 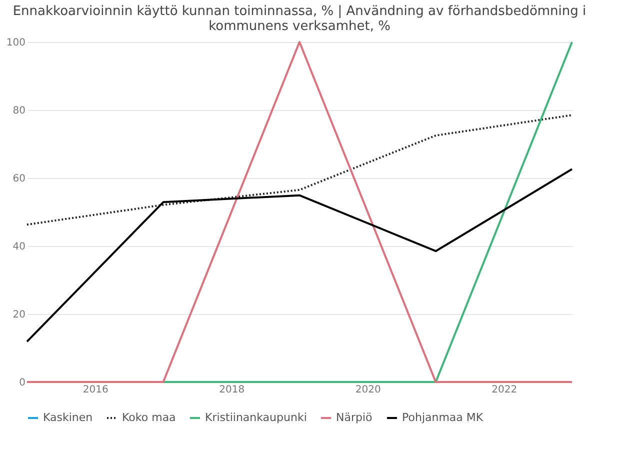 What do you see at coordinates (22, 383) in the screenshot?
I see `y-tick-label: 0` at bounding box center [22, 383].